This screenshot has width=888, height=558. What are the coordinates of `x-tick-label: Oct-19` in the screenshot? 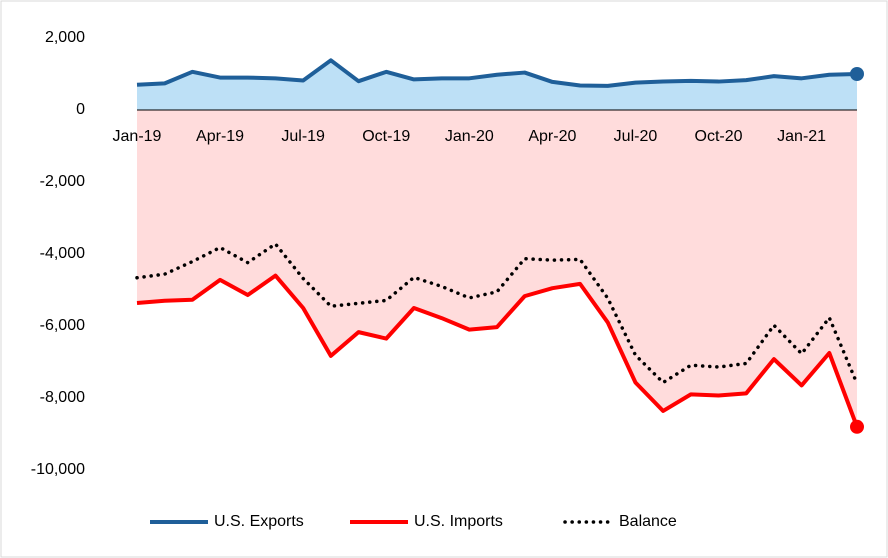 It's located at (386, 136).